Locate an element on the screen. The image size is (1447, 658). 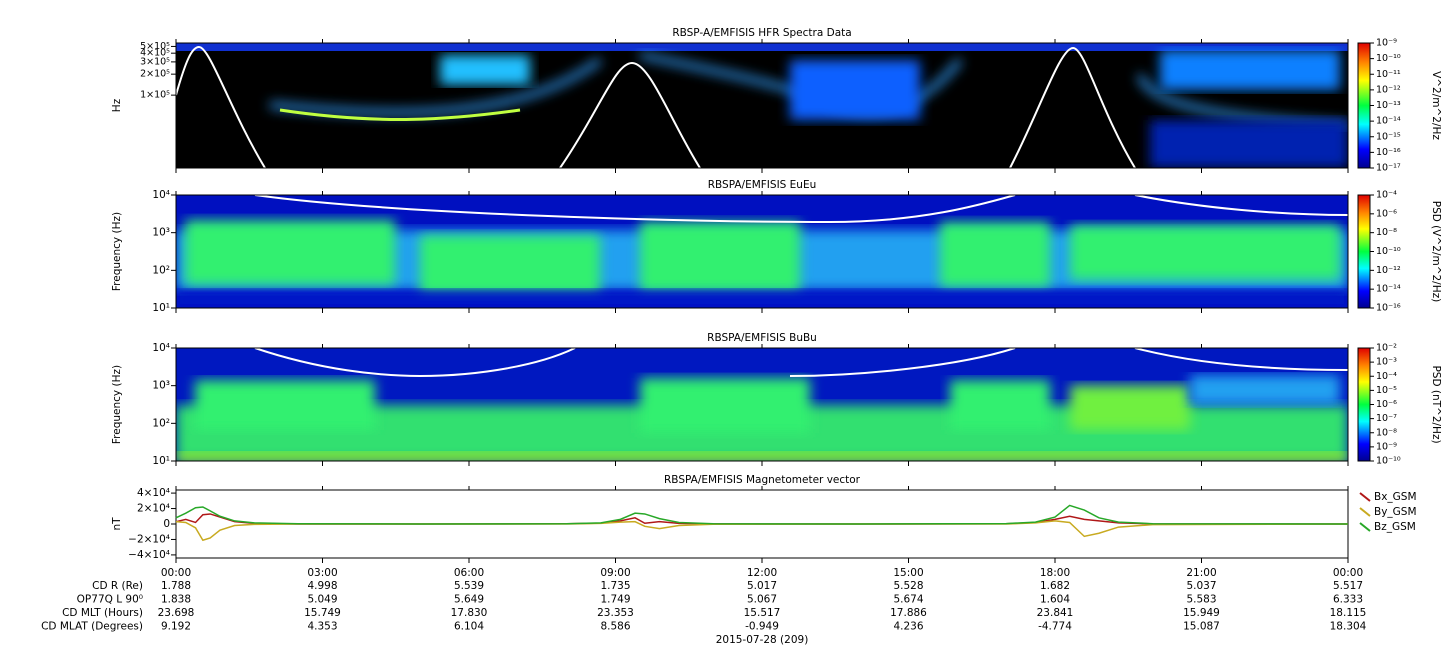
ephemeris-value: 18.304 is located at coordinates (1348, 627).